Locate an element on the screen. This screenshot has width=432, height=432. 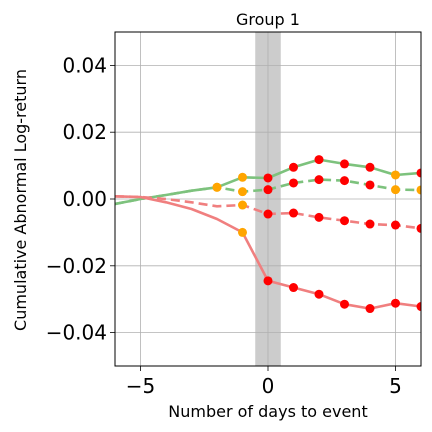
x-tick-label: −5 is located at coordinates (140, 386).